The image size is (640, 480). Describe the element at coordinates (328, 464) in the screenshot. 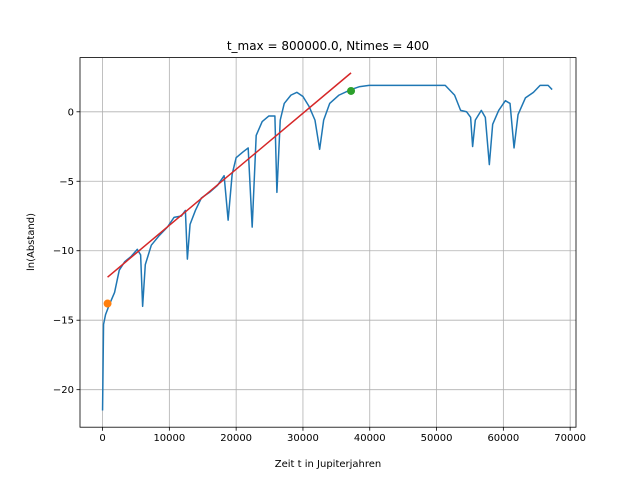

I see `x-axis-label: Zeit t in Jupiterjahren` at that location.